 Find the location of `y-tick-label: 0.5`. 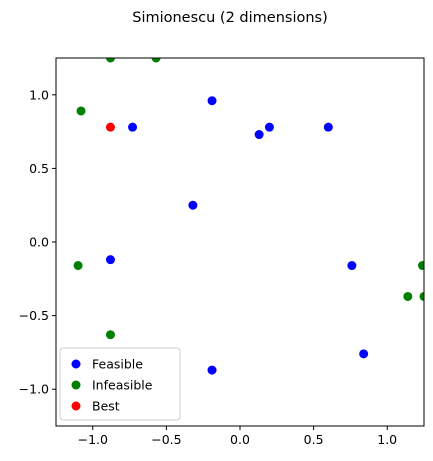

y-tick-label: 0.5 is located at coordinates (39, 168).